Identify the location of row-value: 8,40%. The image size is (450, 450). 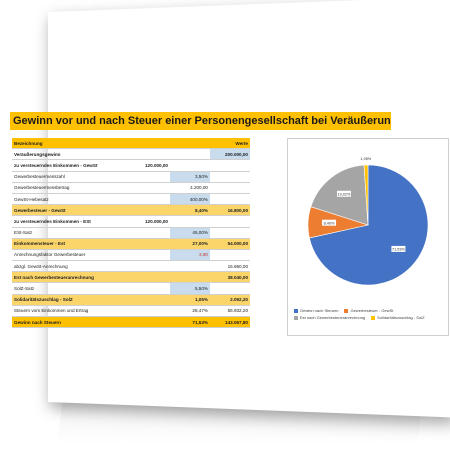
(190, 210).